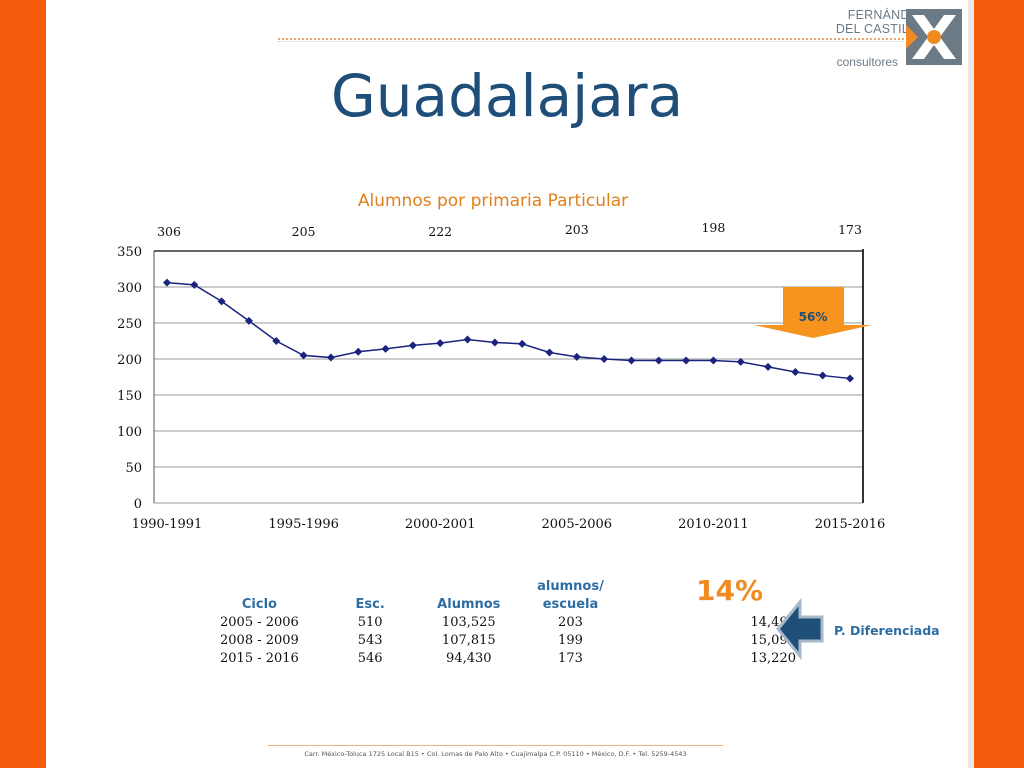  I want to click on cell-ciclo: 2015 - 2016, so click(259, 658).